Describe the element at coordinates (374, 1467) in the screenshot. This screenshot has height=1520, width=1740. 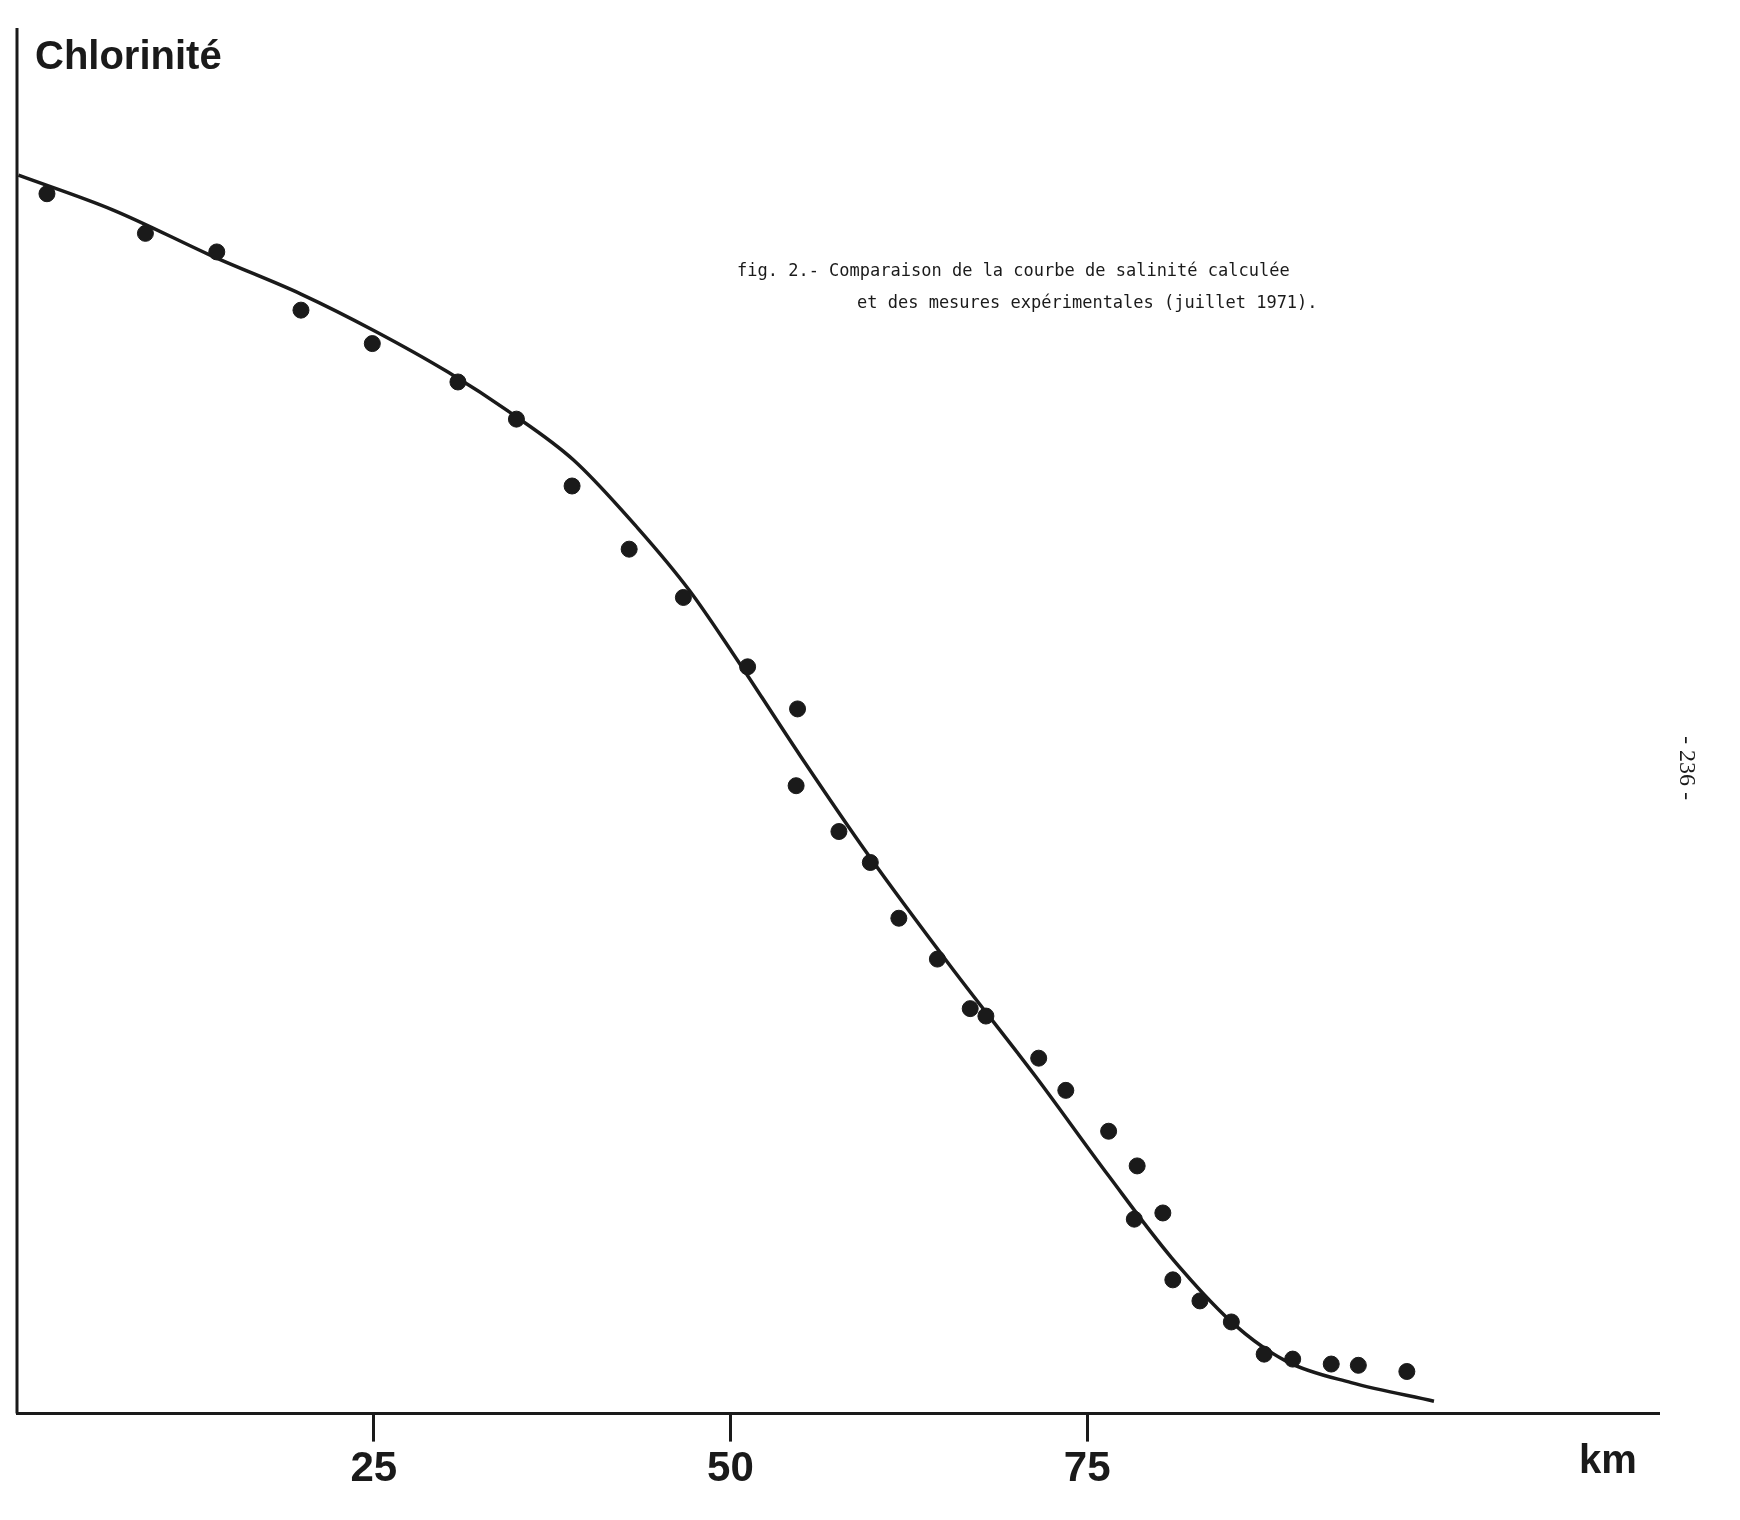
I see `x-tick-label: 25` at that location.